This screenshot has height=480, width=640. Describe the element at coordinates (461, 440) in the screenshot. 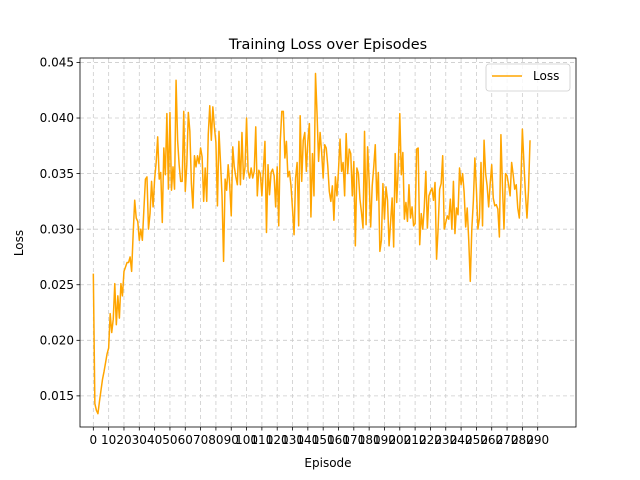

I see `x-tick-label: 240` at that location.